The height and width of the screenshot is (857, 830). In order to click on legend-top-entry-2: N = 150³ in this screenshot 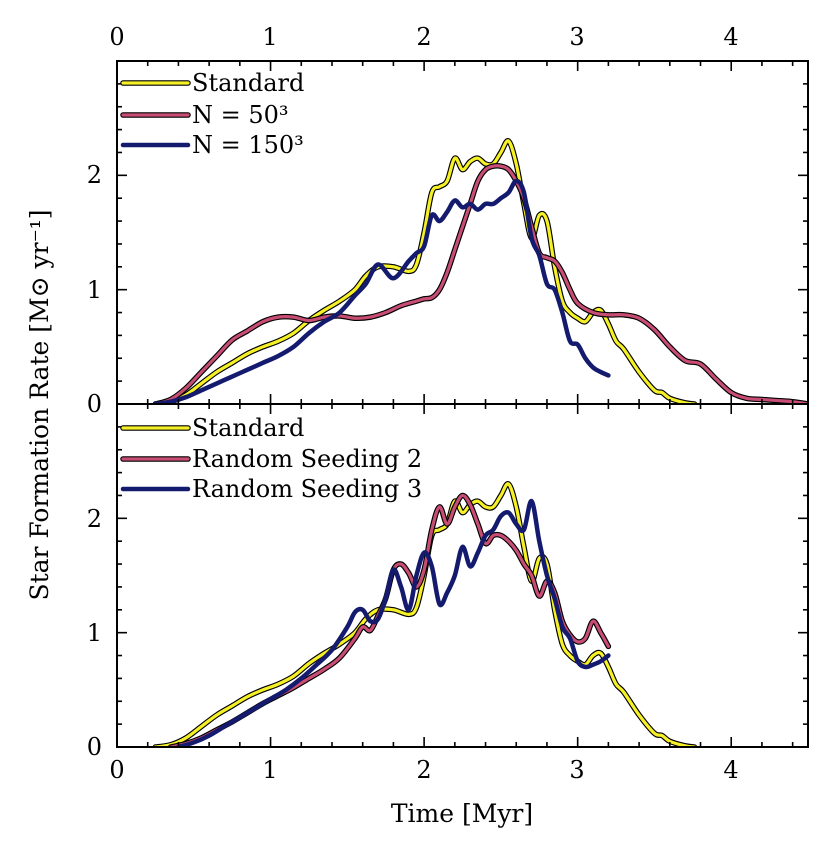, I will do `click(212, 145)`.